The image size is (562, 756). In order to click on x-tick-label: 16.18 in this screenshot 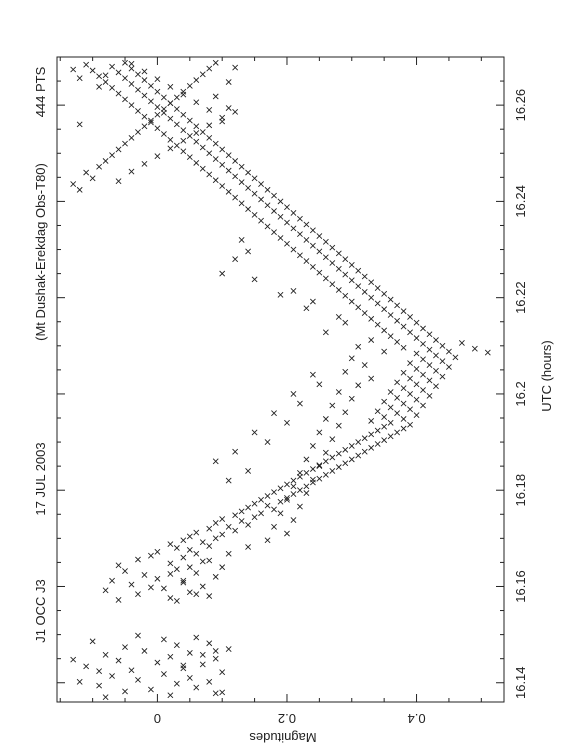, I will do `click(520, 490)`.